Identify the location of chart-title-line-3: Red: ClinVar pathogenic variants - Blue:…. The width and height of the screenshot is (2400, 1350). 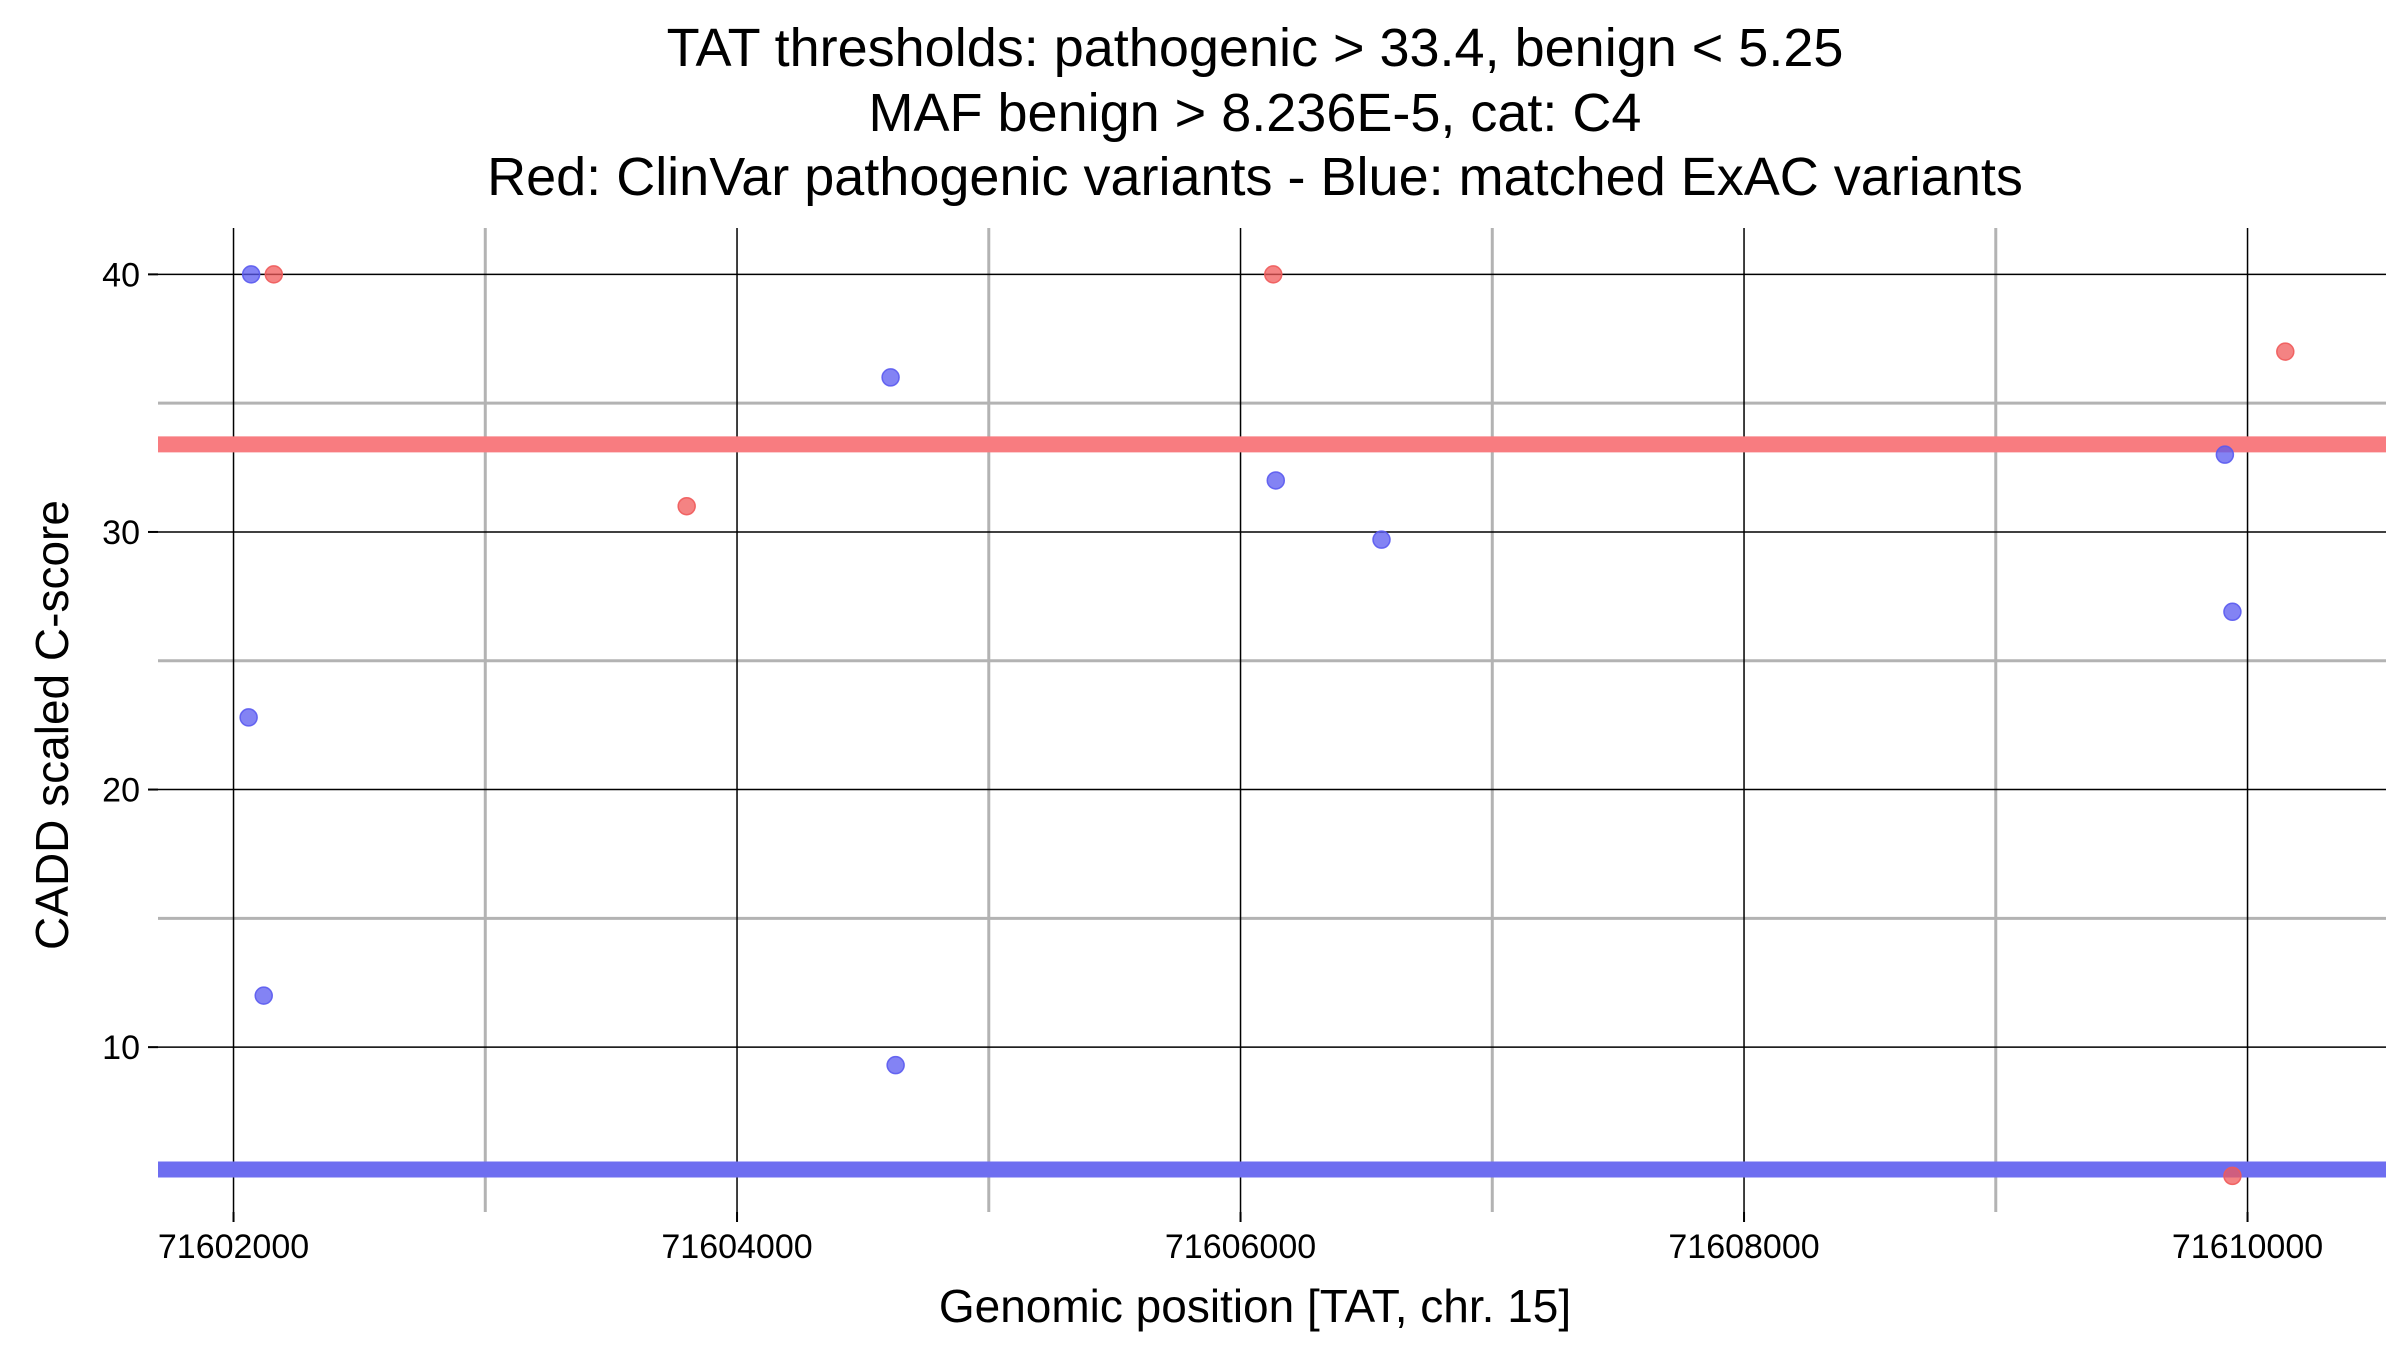
(1255, 177).